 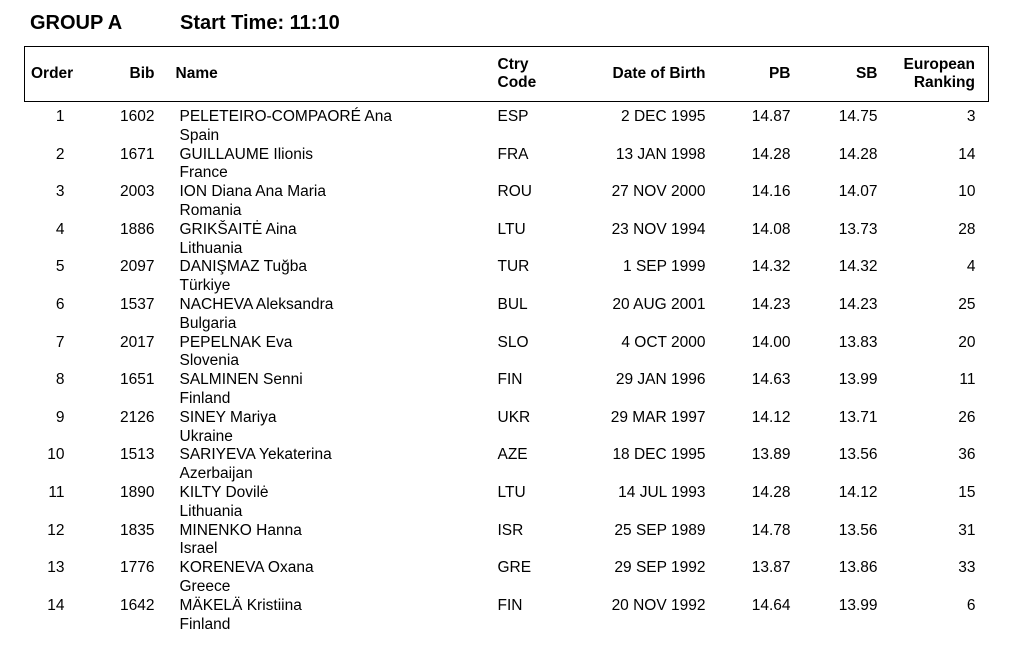 What do you see at coordinates (967, 417) in the screenshot?
I see `cell-european-ranking: 26` at bounding box center [967, 417].